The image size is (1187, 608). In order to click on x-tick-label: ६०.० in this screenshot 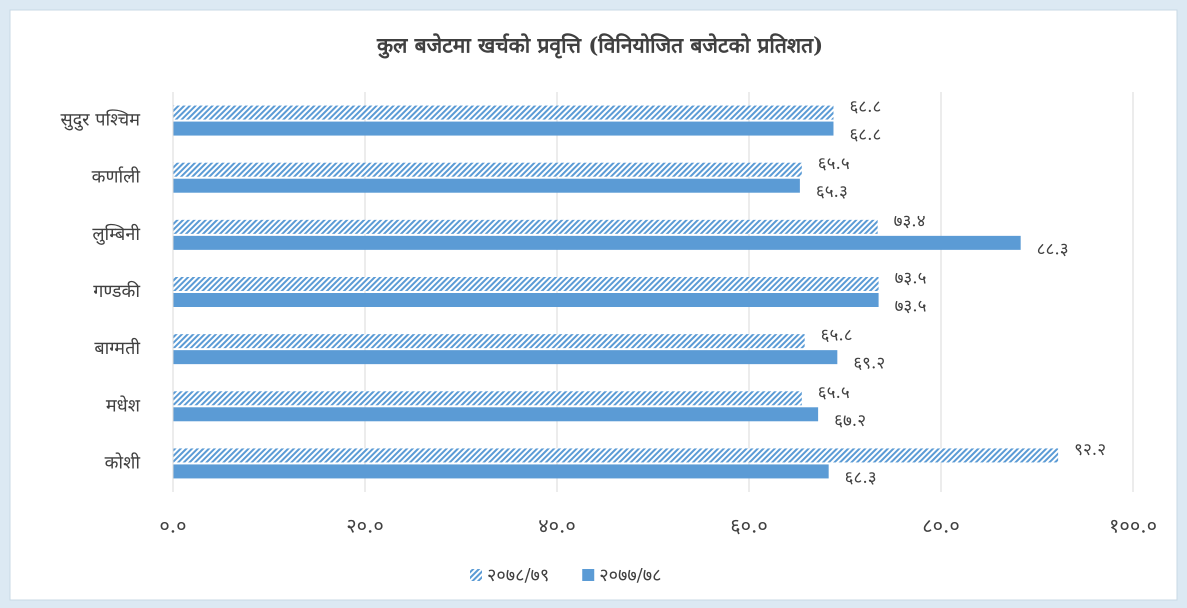, I will do `click(749, 526)`.